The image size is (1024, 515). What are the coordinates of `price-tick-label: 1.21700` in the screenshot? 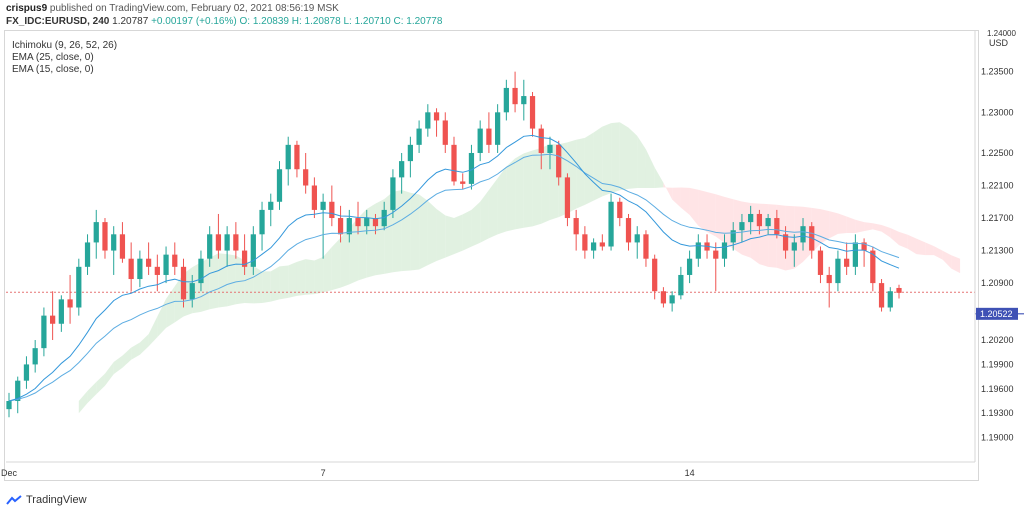 It's located at (997, 218).